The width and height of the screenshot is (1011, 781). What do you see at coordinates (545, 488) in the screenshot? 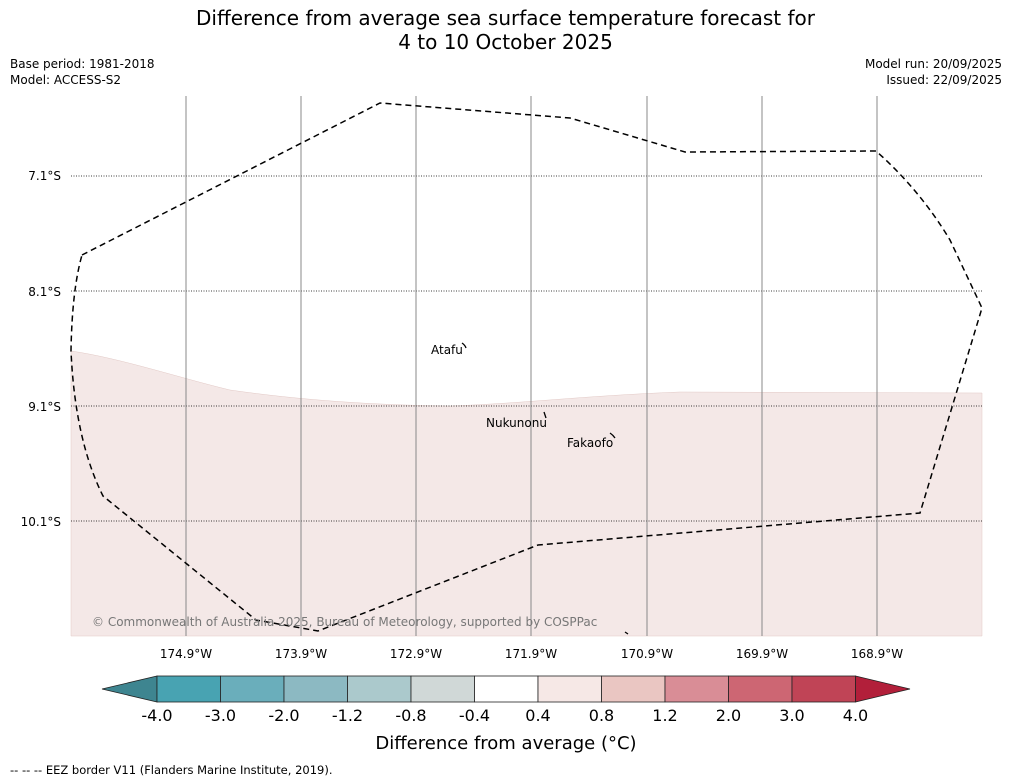
I see `atoll-outlines` at bounding box center [545, 488].